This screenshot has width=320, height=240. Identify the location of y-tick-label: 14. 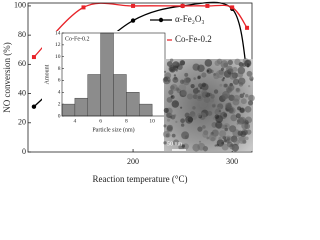
(58, 33).